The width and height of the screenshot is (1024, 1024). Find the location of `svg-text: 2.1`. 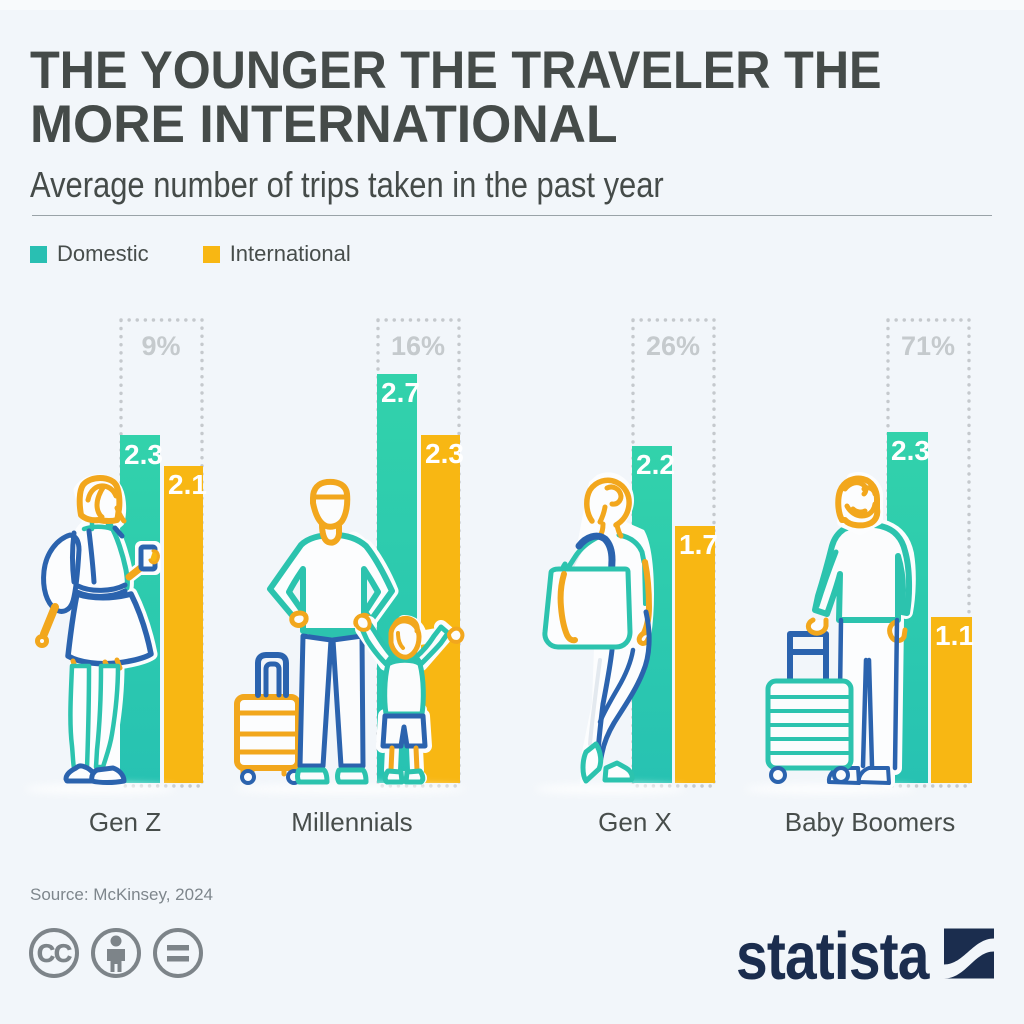

svg-text: 2.1 is located at coordinates (187, 484).